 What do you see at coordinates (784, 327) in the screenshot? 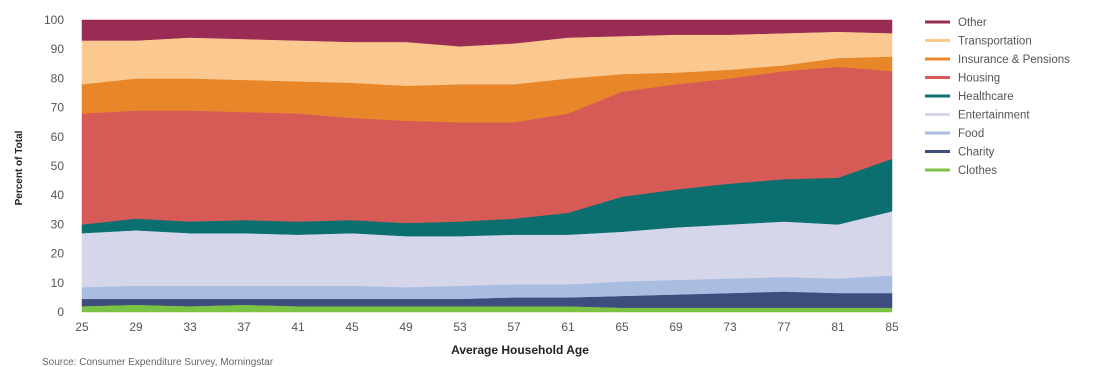
I see `x-tick-label: 77` at bounding box center [784, 327].